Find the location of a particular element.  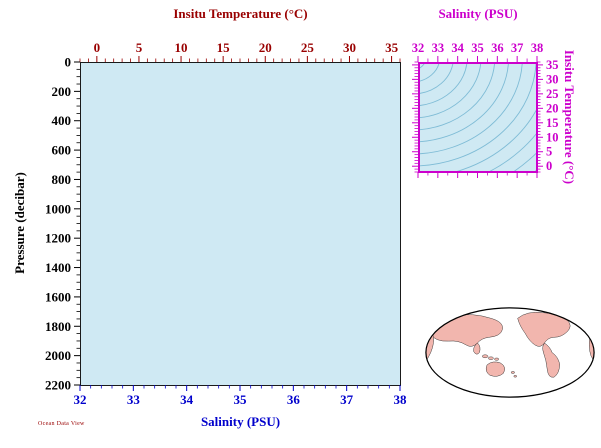

svg-text: 2200 is located at coordinates (58, 385).